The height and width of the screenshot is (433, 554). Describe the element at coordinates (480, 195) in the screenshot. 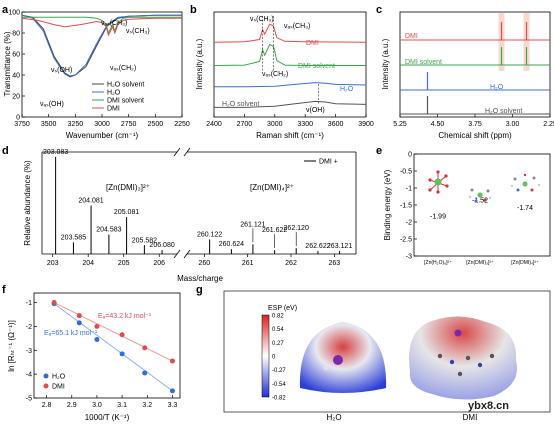

I see `zn-dmi3-structure` at that location.